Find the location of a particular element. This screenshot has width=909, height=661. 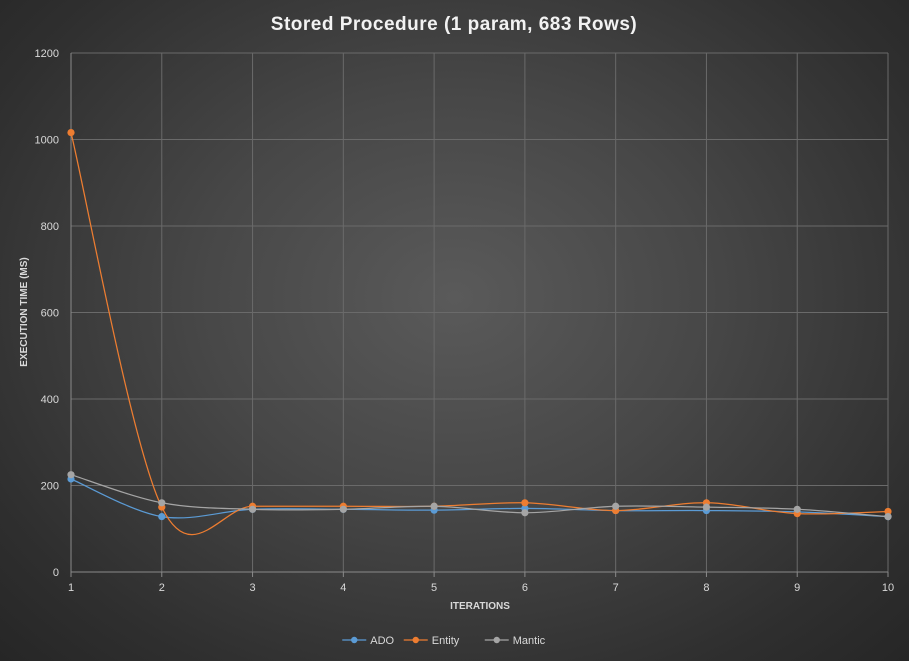

legend-item-entity: Entity is located at coordinates (431, 641).